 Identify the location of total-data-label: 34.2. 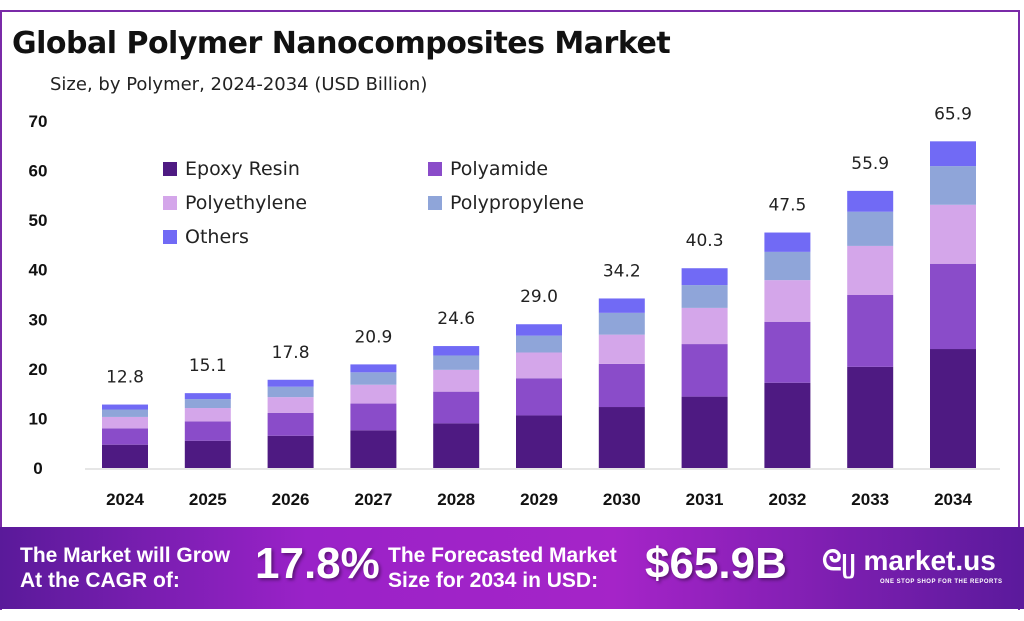
(622, 271).